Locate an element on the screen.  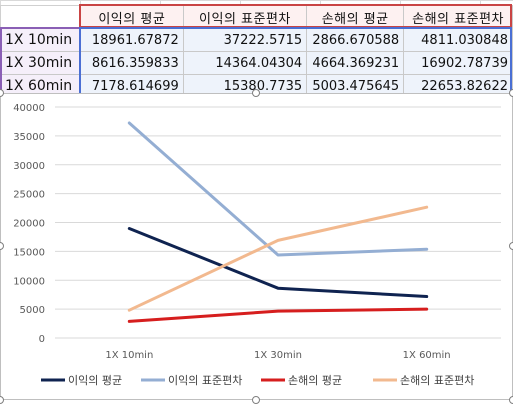
header-row: 이익의 평균 이익의 표준편차 손해의 평균 손해의 표준편차 is located at coordinates (257, 17).